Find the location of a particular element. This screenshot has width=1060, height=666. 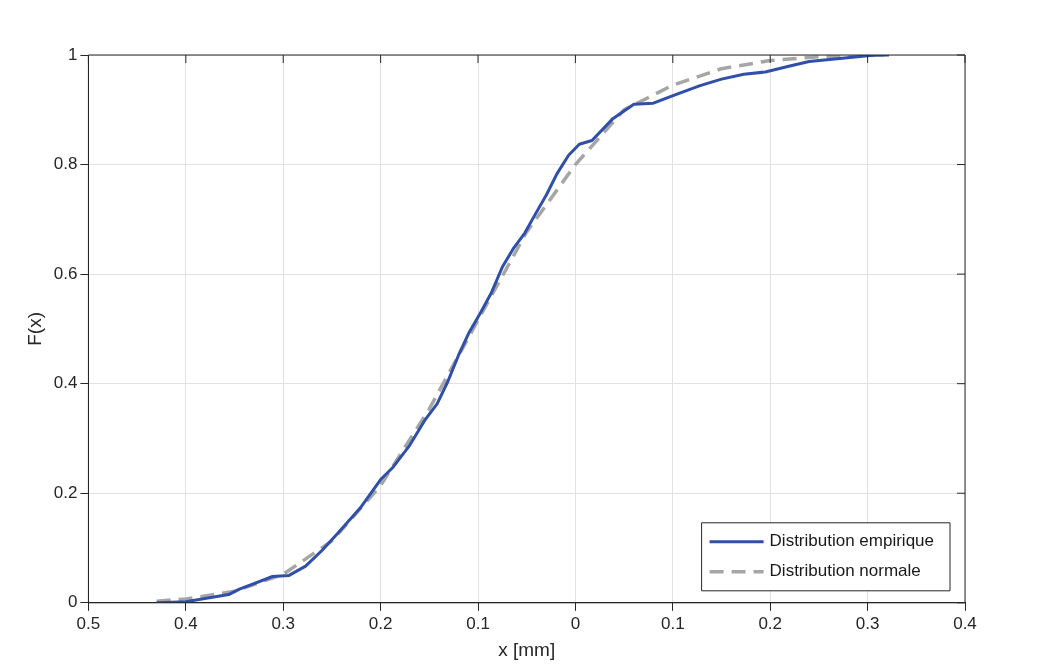

y-tick-label: 1 is located at coordinates (72, 54).